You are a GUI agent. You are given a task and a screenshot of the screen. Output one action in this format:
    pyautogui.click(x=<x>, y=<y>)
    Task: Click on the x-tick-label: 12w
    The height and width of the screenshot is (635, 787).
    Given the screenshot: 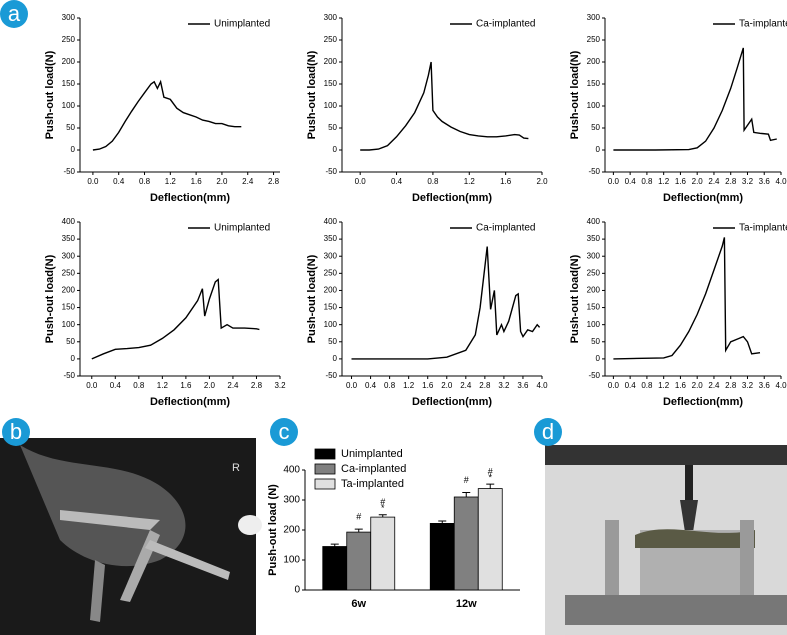 What is the action you would take?
    pyautogui.click(x=466, y=604)
    